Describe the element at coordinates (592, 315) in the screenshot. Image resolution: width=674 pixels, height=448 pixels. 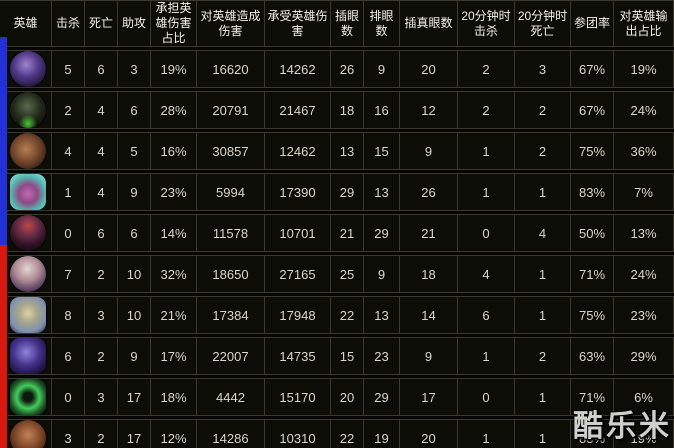
I see `cell-kill-participation: 75%` at that location.